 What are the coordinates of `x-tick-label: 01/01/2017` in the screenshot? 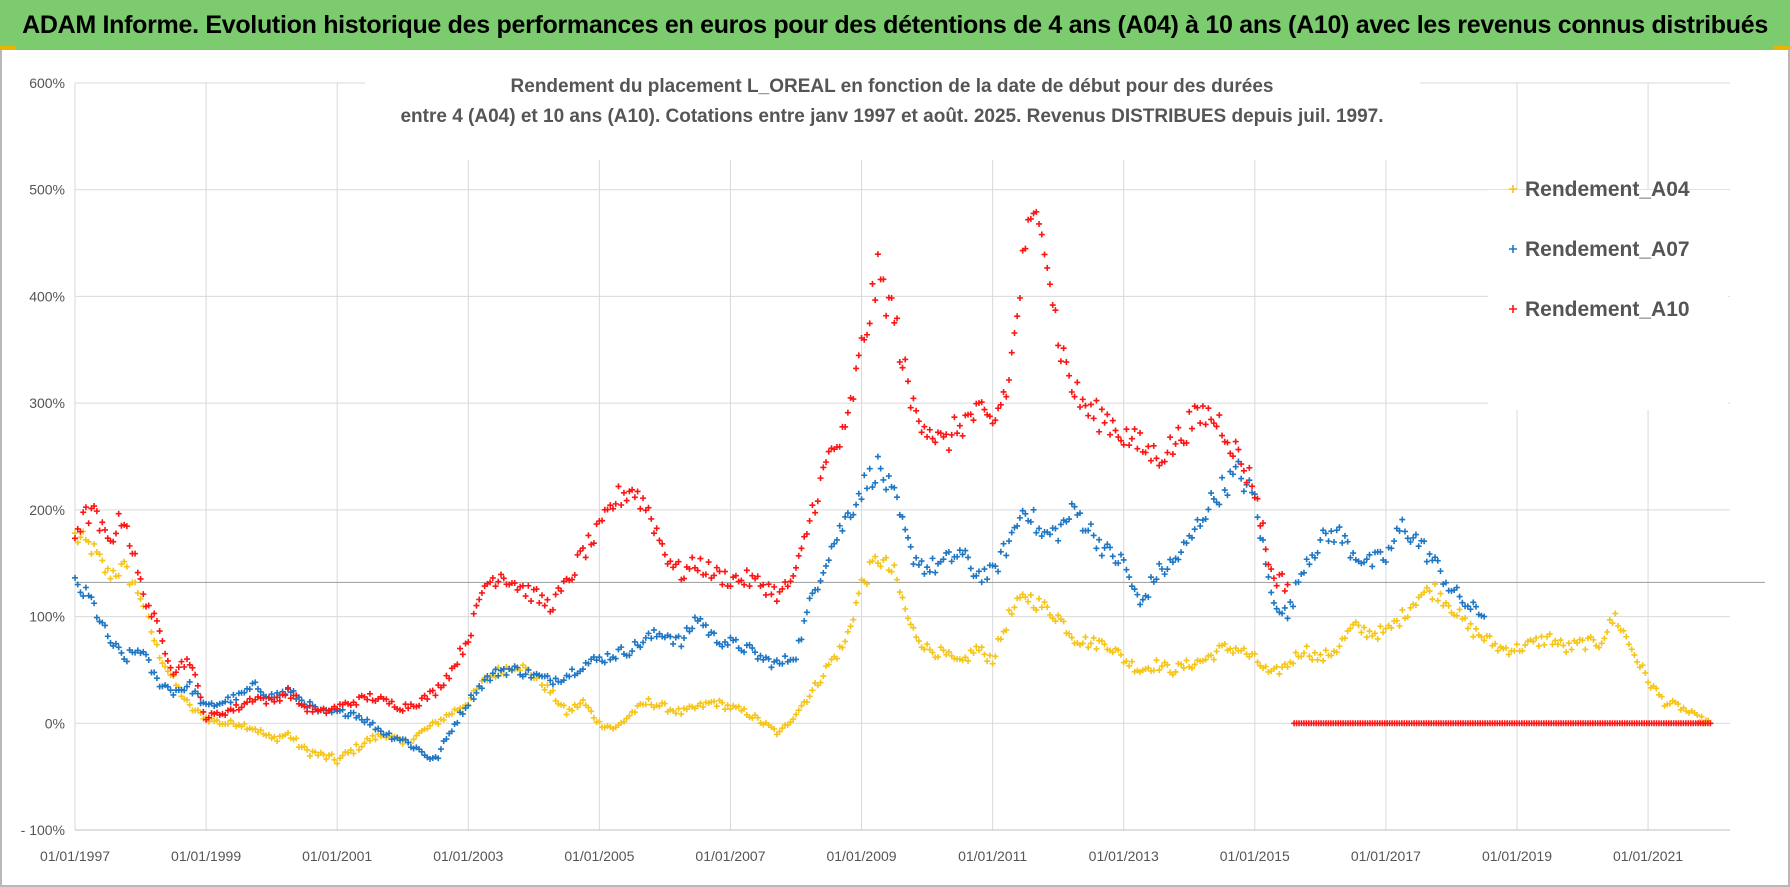 It's located at (1386, 856).